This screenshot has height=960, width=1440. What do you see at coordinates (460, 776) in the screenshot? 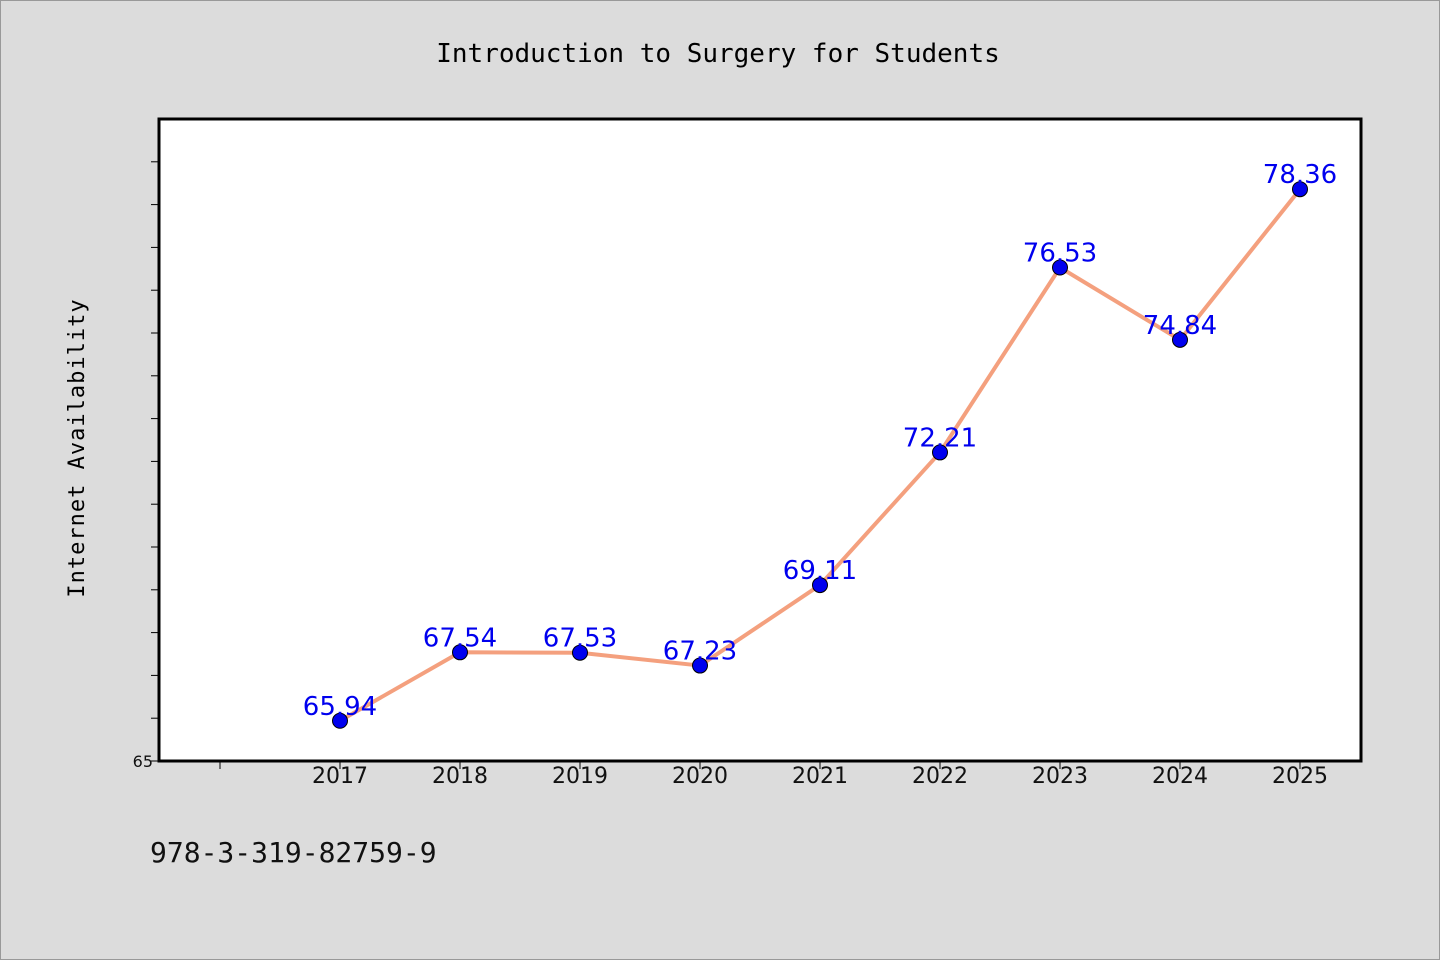
I see `x-tick-label: 2018` at bounding box center [460, 776].